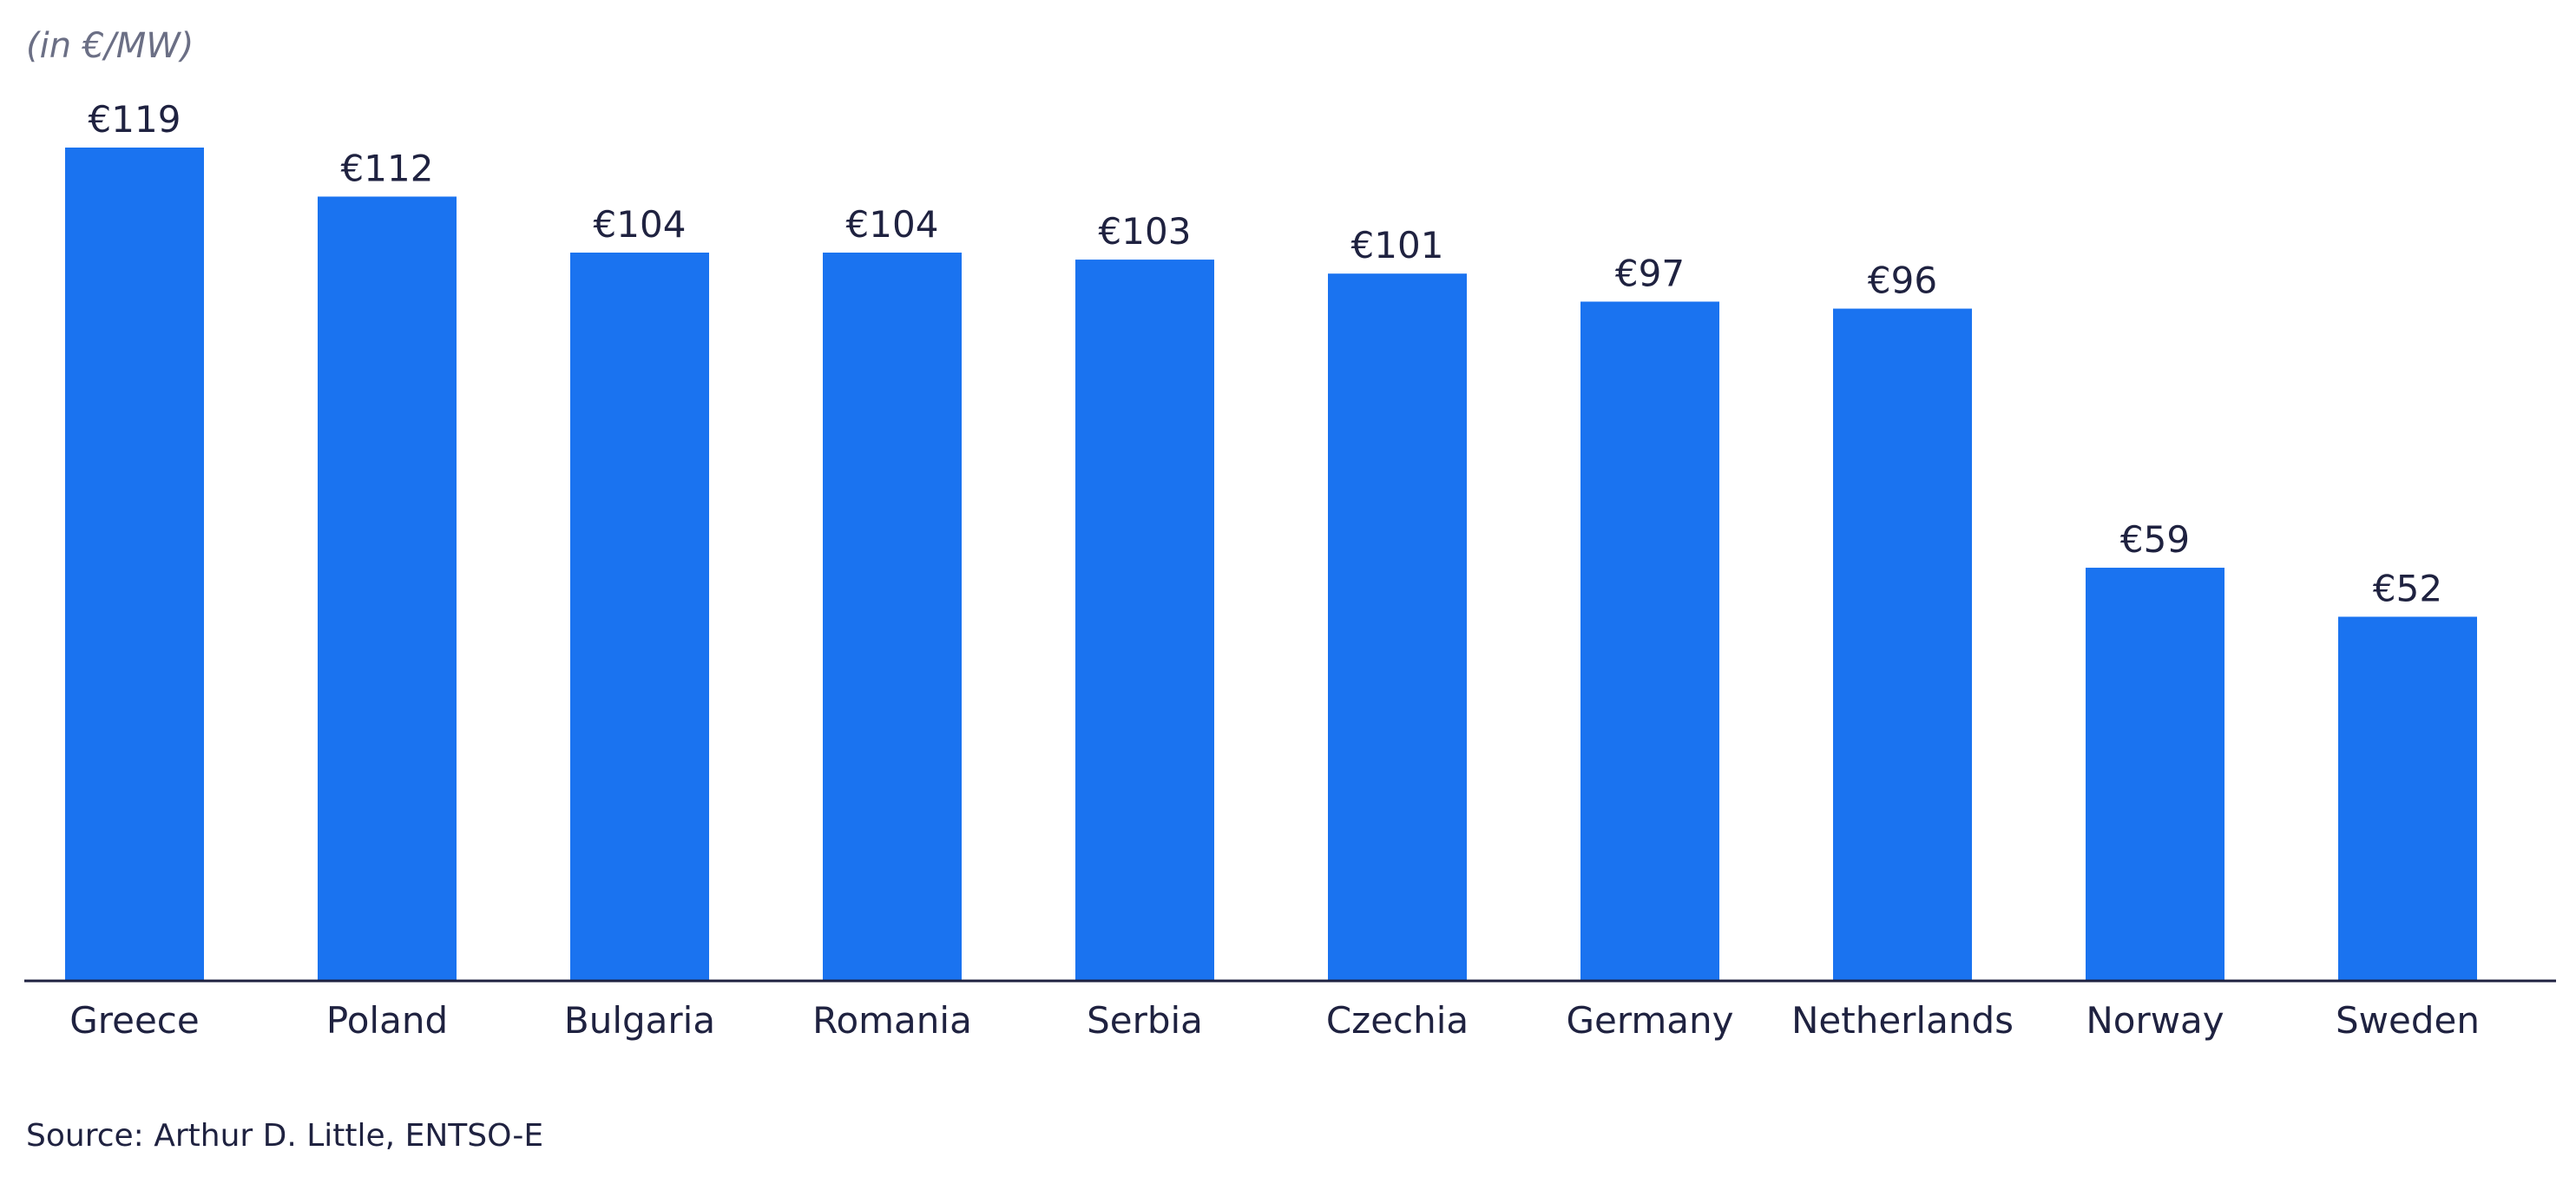 The height and width of the screenshot is (1184, 2576). What do you see at coordinates (387, 588) in the screenshot?
I see `bar-poland` at bounding box center [387, 588].